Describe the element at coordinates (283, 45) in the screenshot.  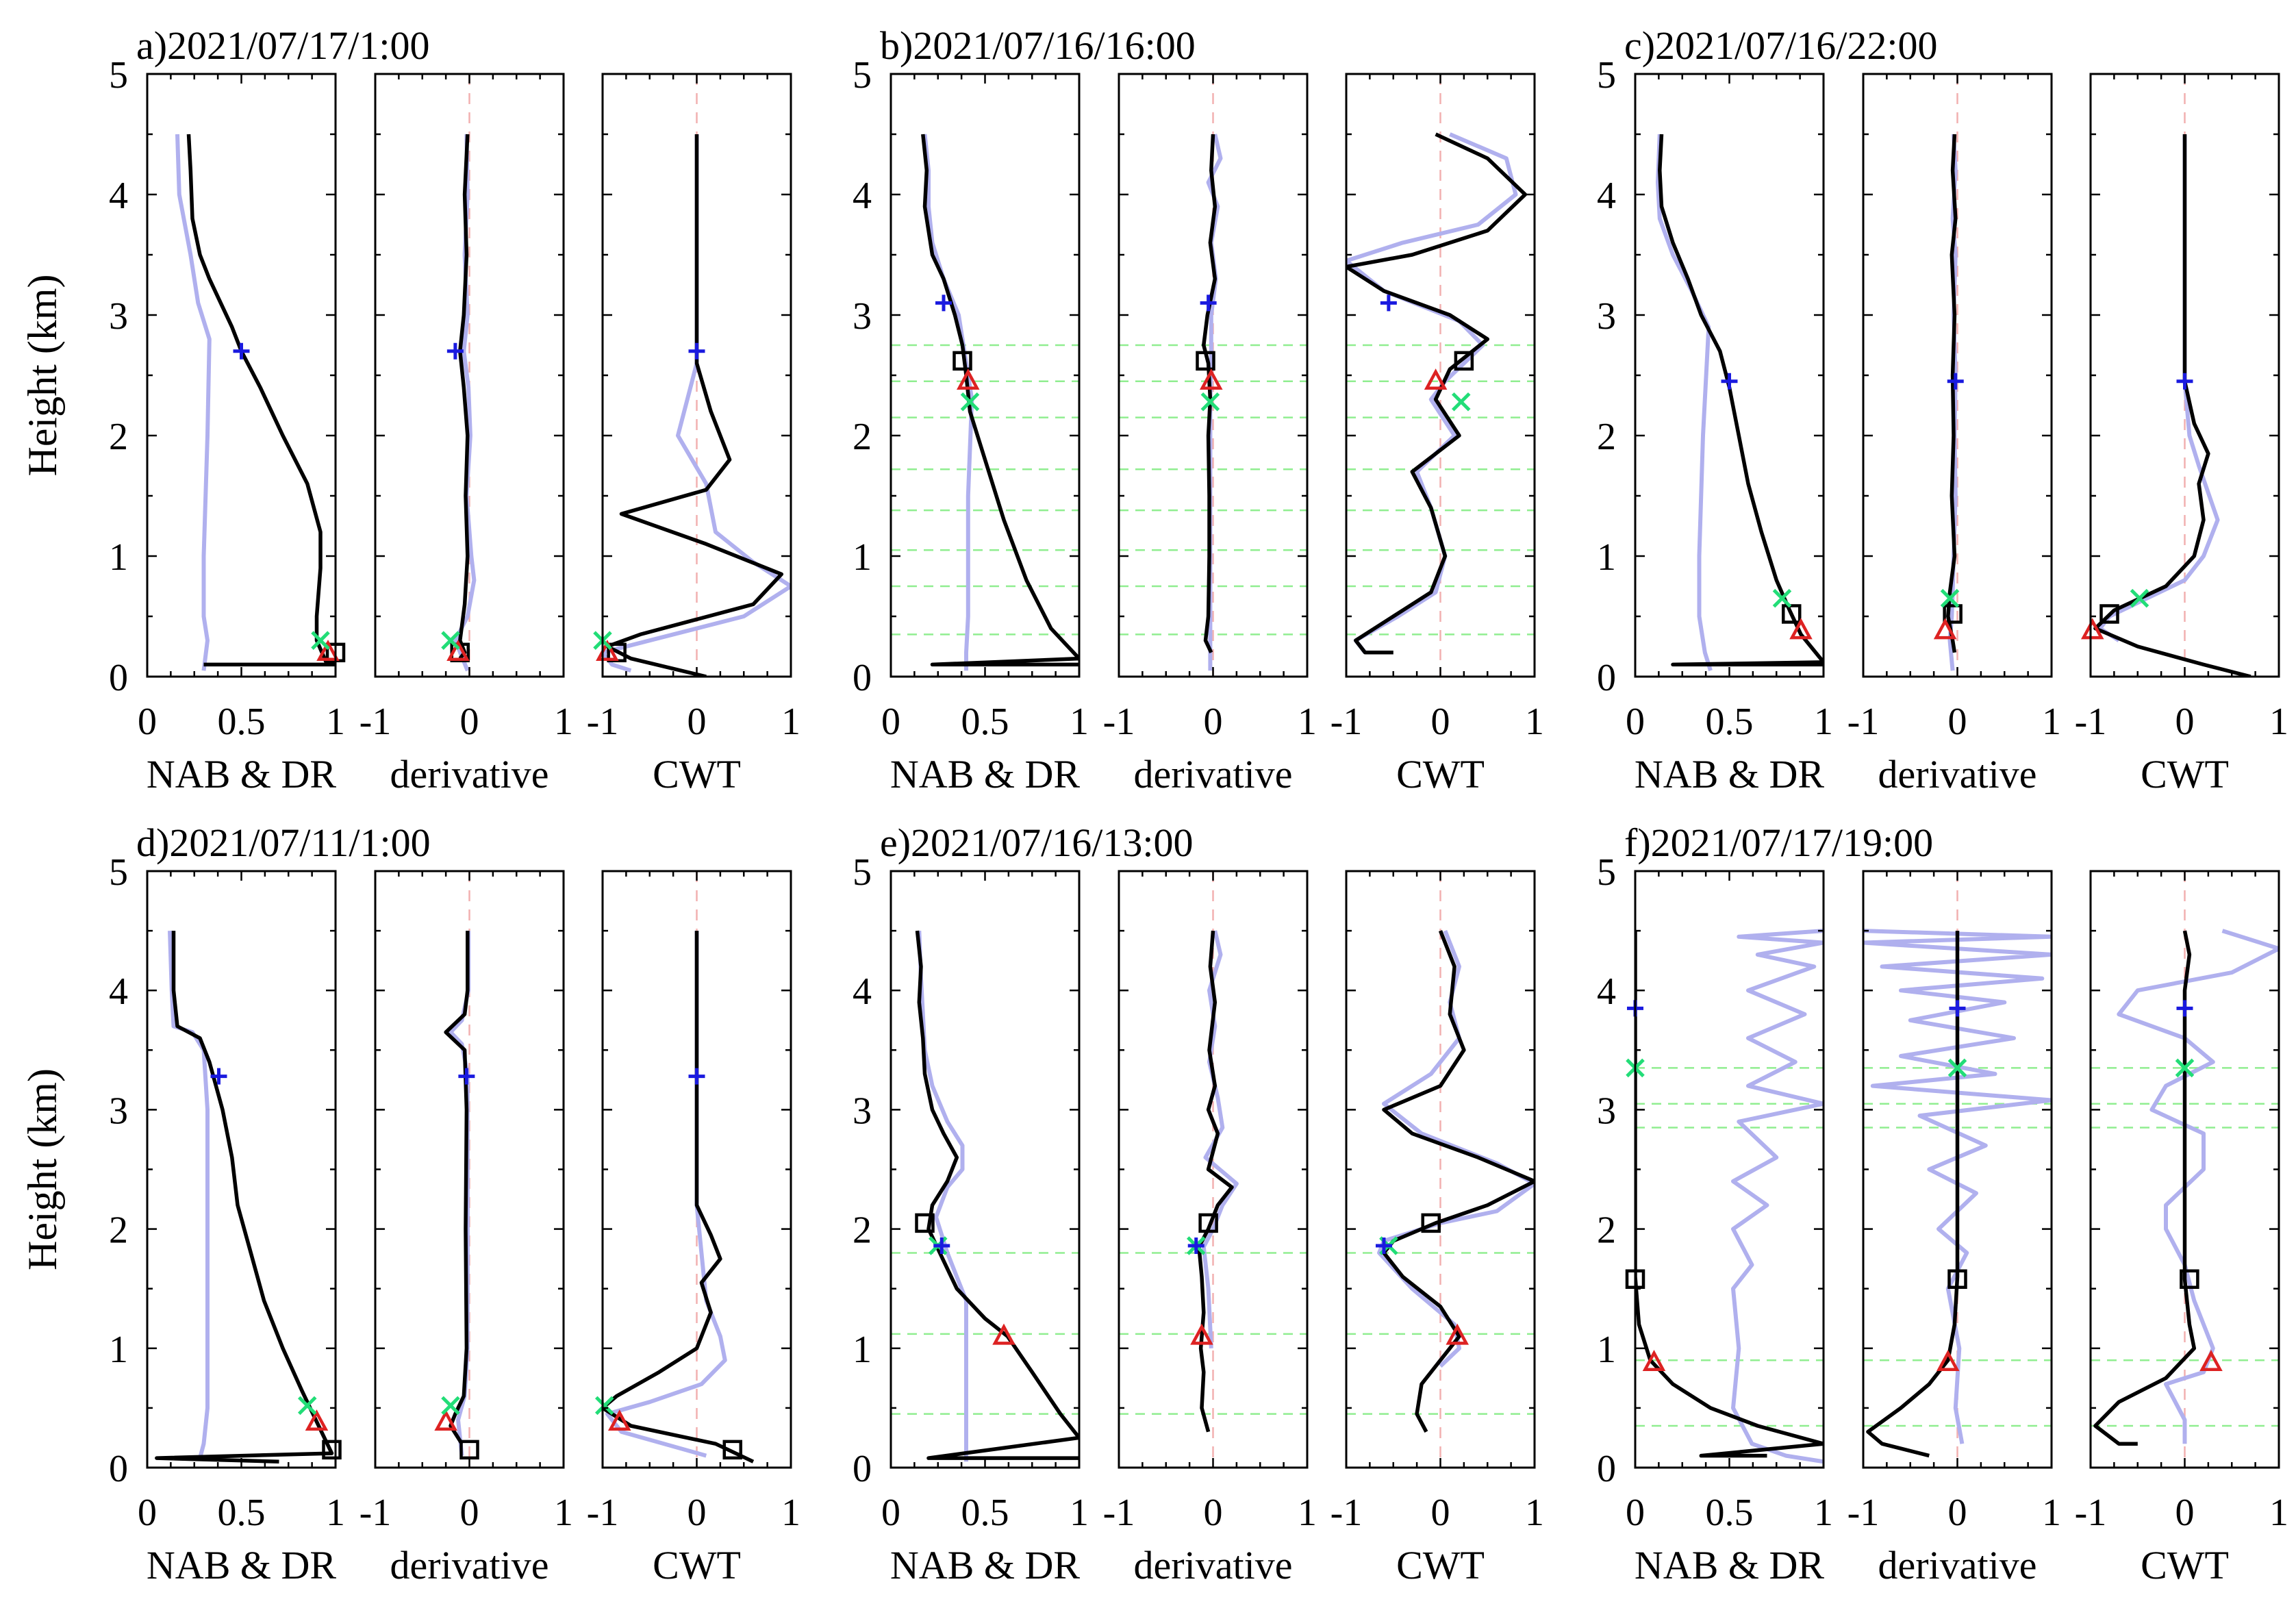
I see `panel-title: a)2021/07/17/1:00` at that location.